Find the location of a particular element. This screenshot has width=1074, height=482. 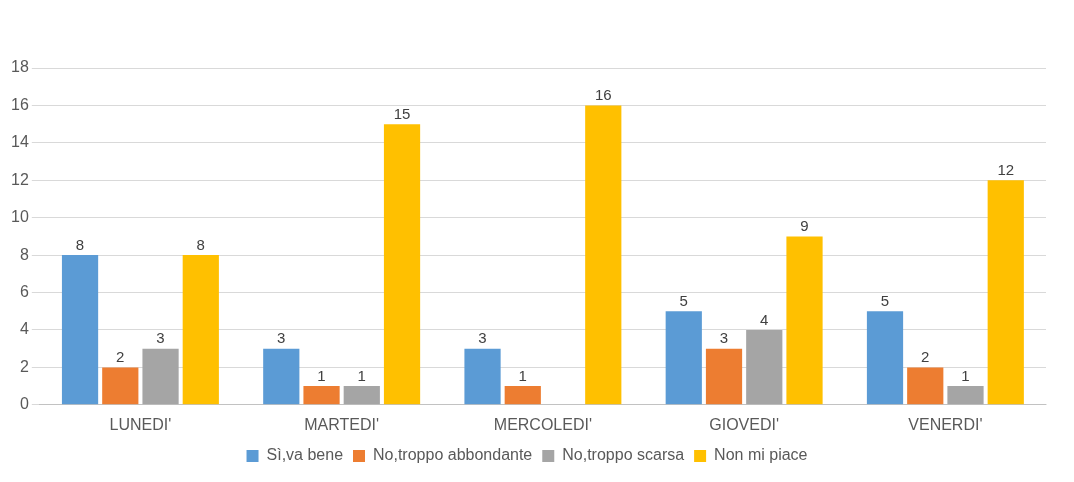

data-label: 12 is located at coordinates (1006, 169).